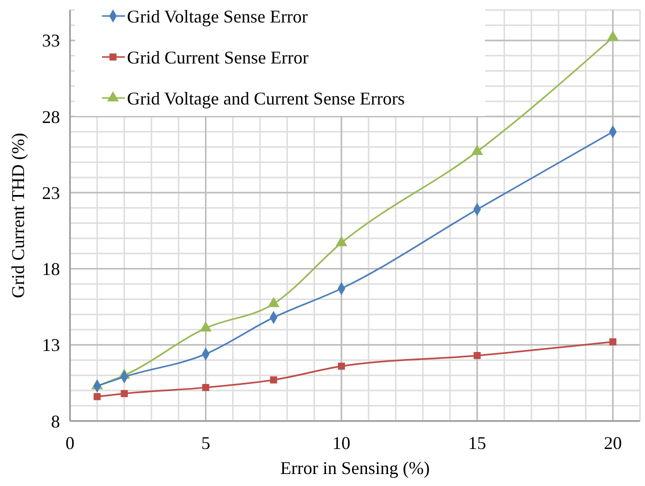  Describe the element at coordinates (613, 443) in the screenshot. I see `x-tick-label: 20` at that location.